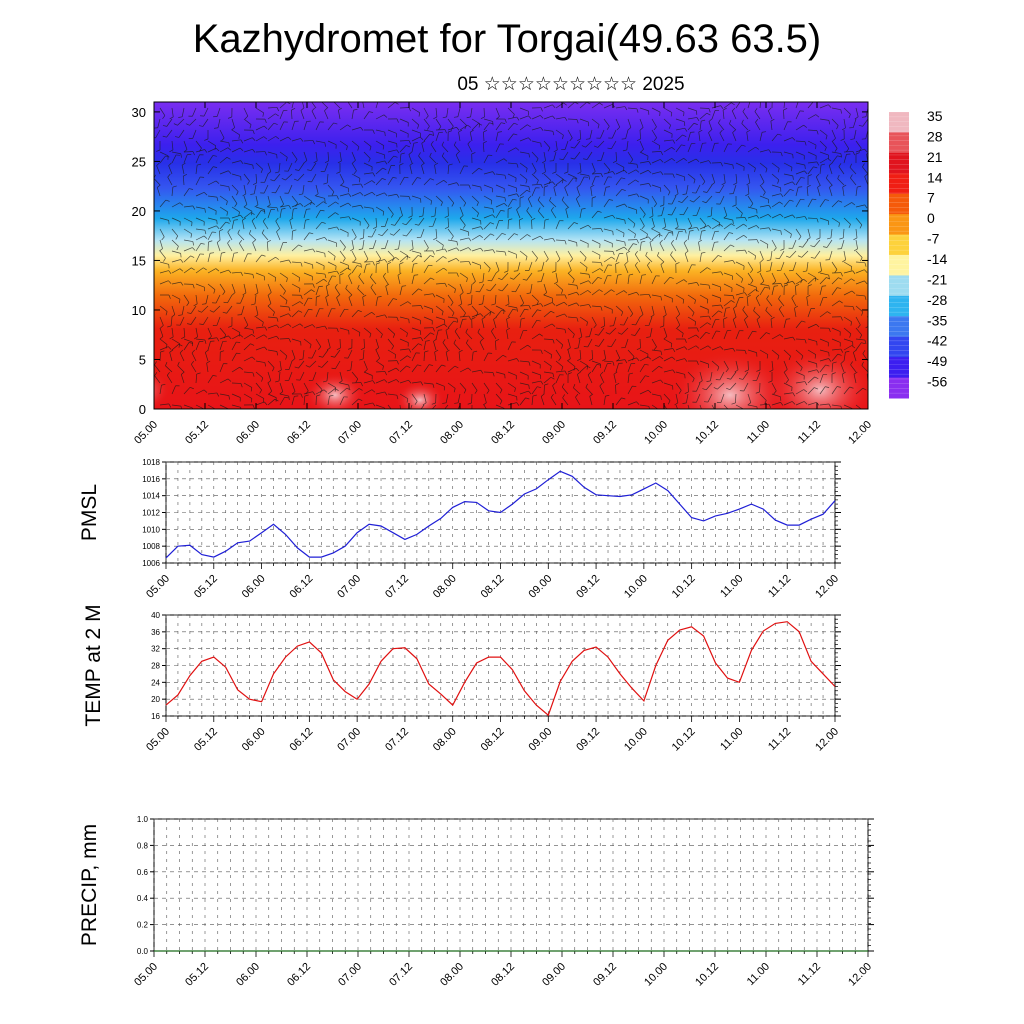  I want to click on x-tick-label: 08.12, so click(493, 740).